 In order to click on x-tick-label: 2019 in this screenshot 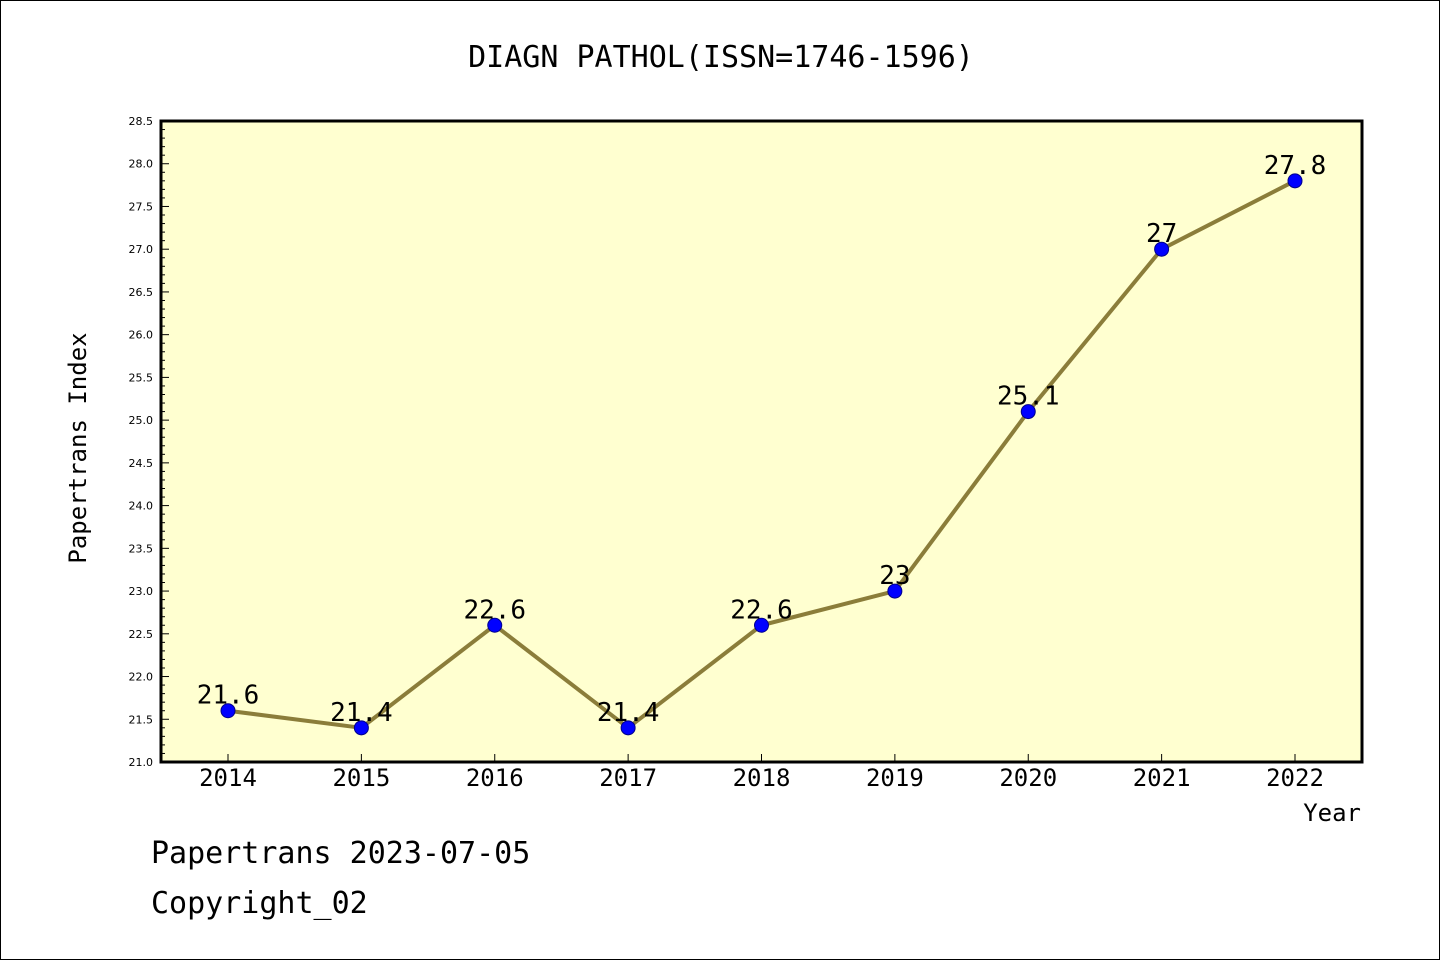, I will do `click(895, 778)`.